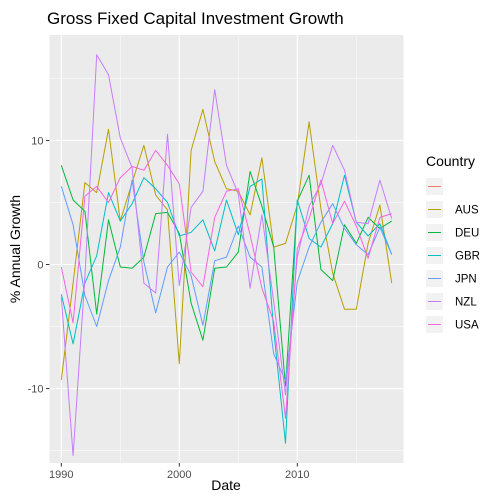  Describe the element at coordinates (467, 257) in the screenshot. I see `legend-label: GBR` at that location.